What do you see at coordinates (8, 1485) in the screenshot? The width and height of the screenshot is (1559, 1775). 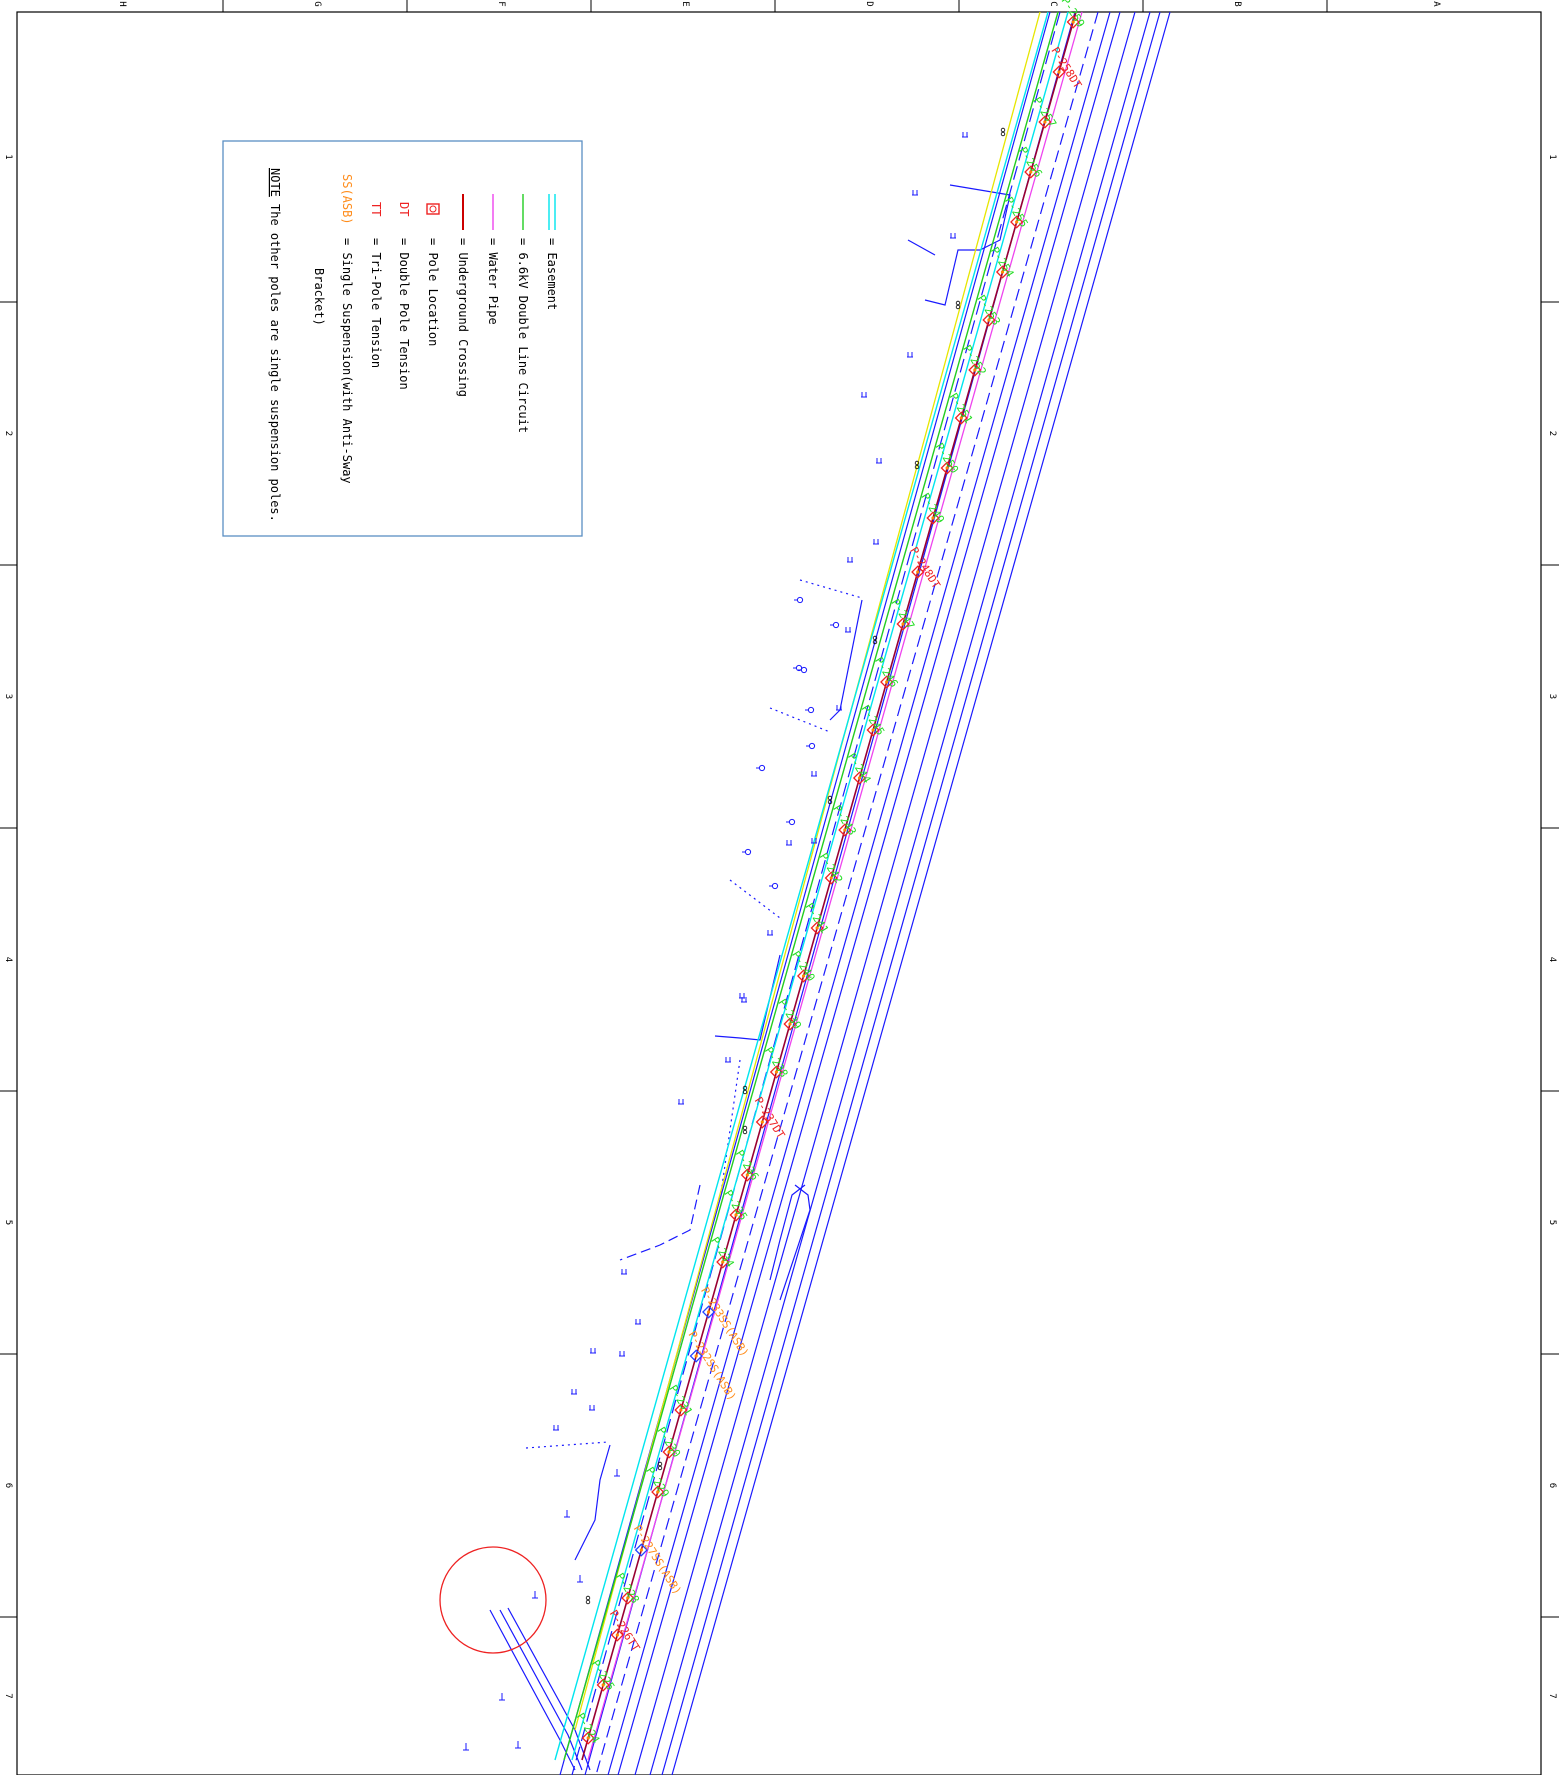 I see `grid-row-label: 6` at bounding box center [8, 1485].